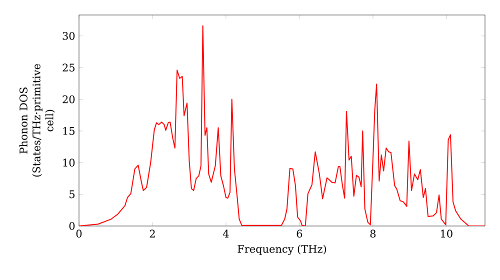  What do you see at coordinates (446, 234) in the screenshot?
I see `x-tick-label: 10` at bounding box center [446, 234].